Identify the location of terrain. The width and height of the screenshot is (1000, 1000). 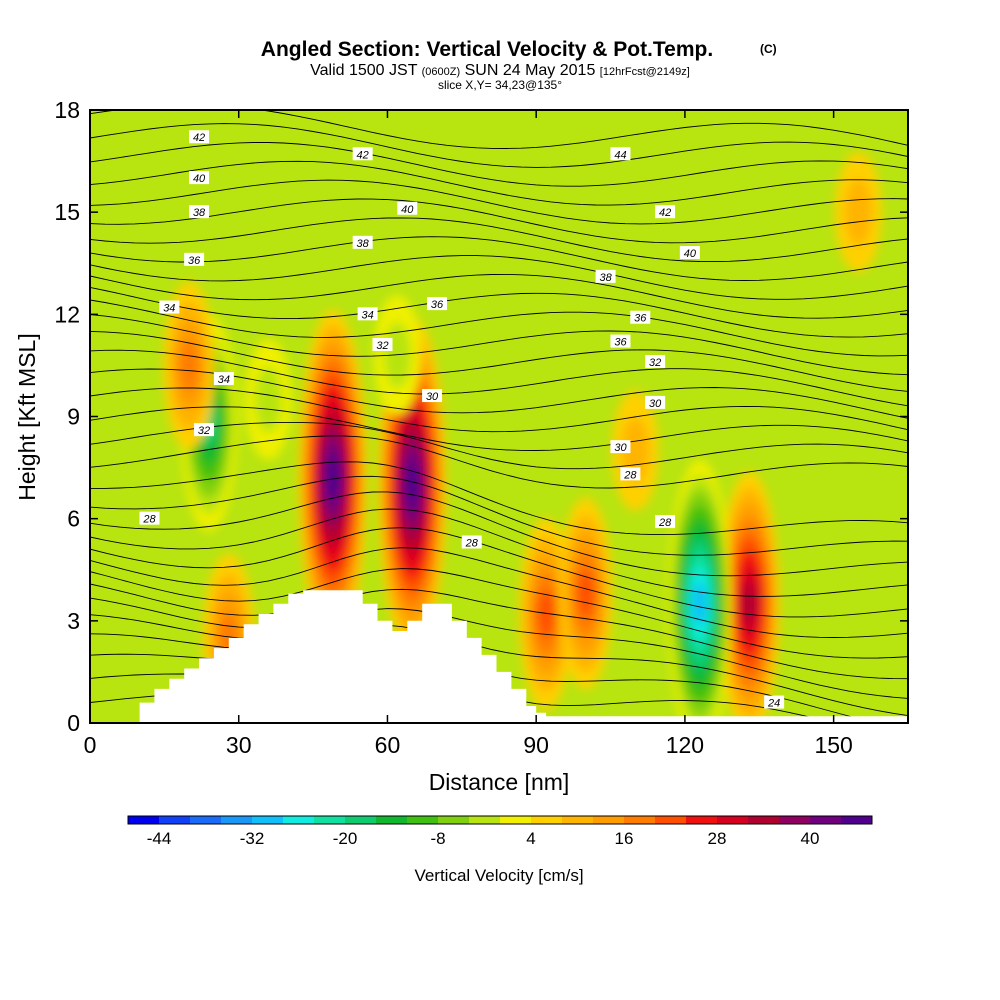
(499, 656).